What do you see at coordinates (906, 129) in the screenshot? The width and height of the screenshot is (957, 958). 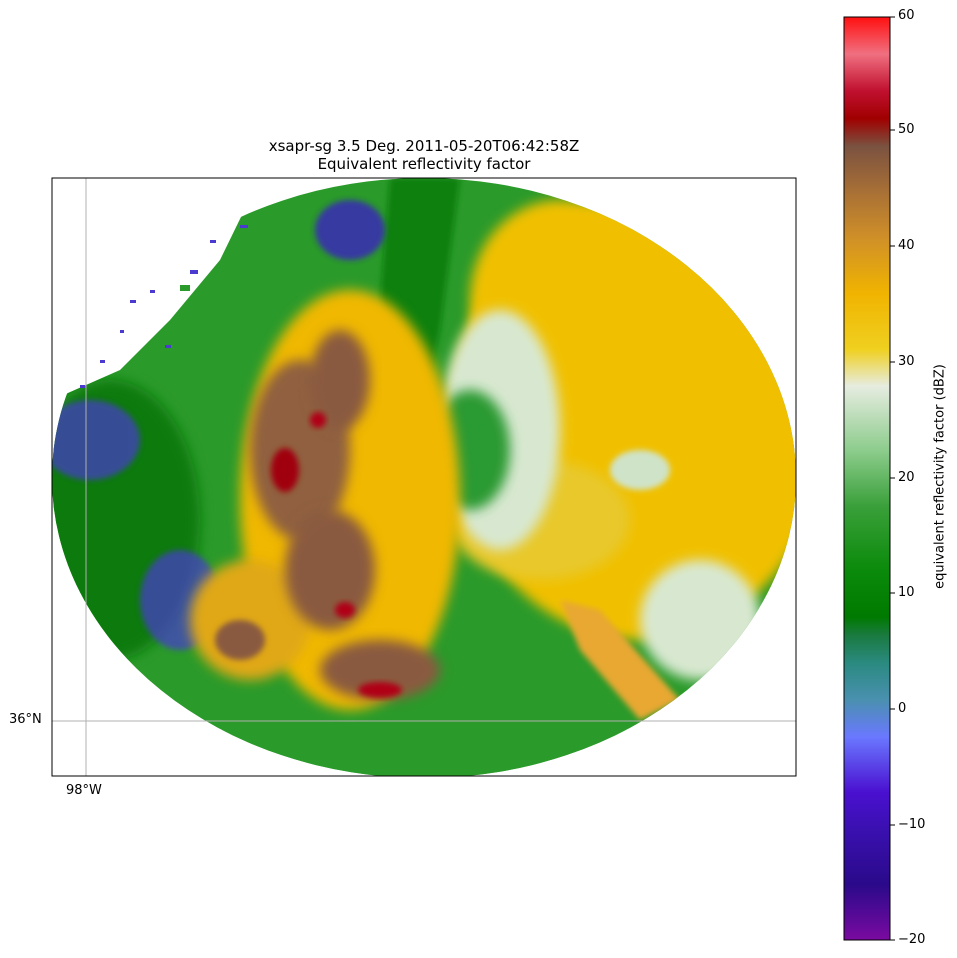 I see `colorbar-tick-label: 50` at bounding box center [906, 129].